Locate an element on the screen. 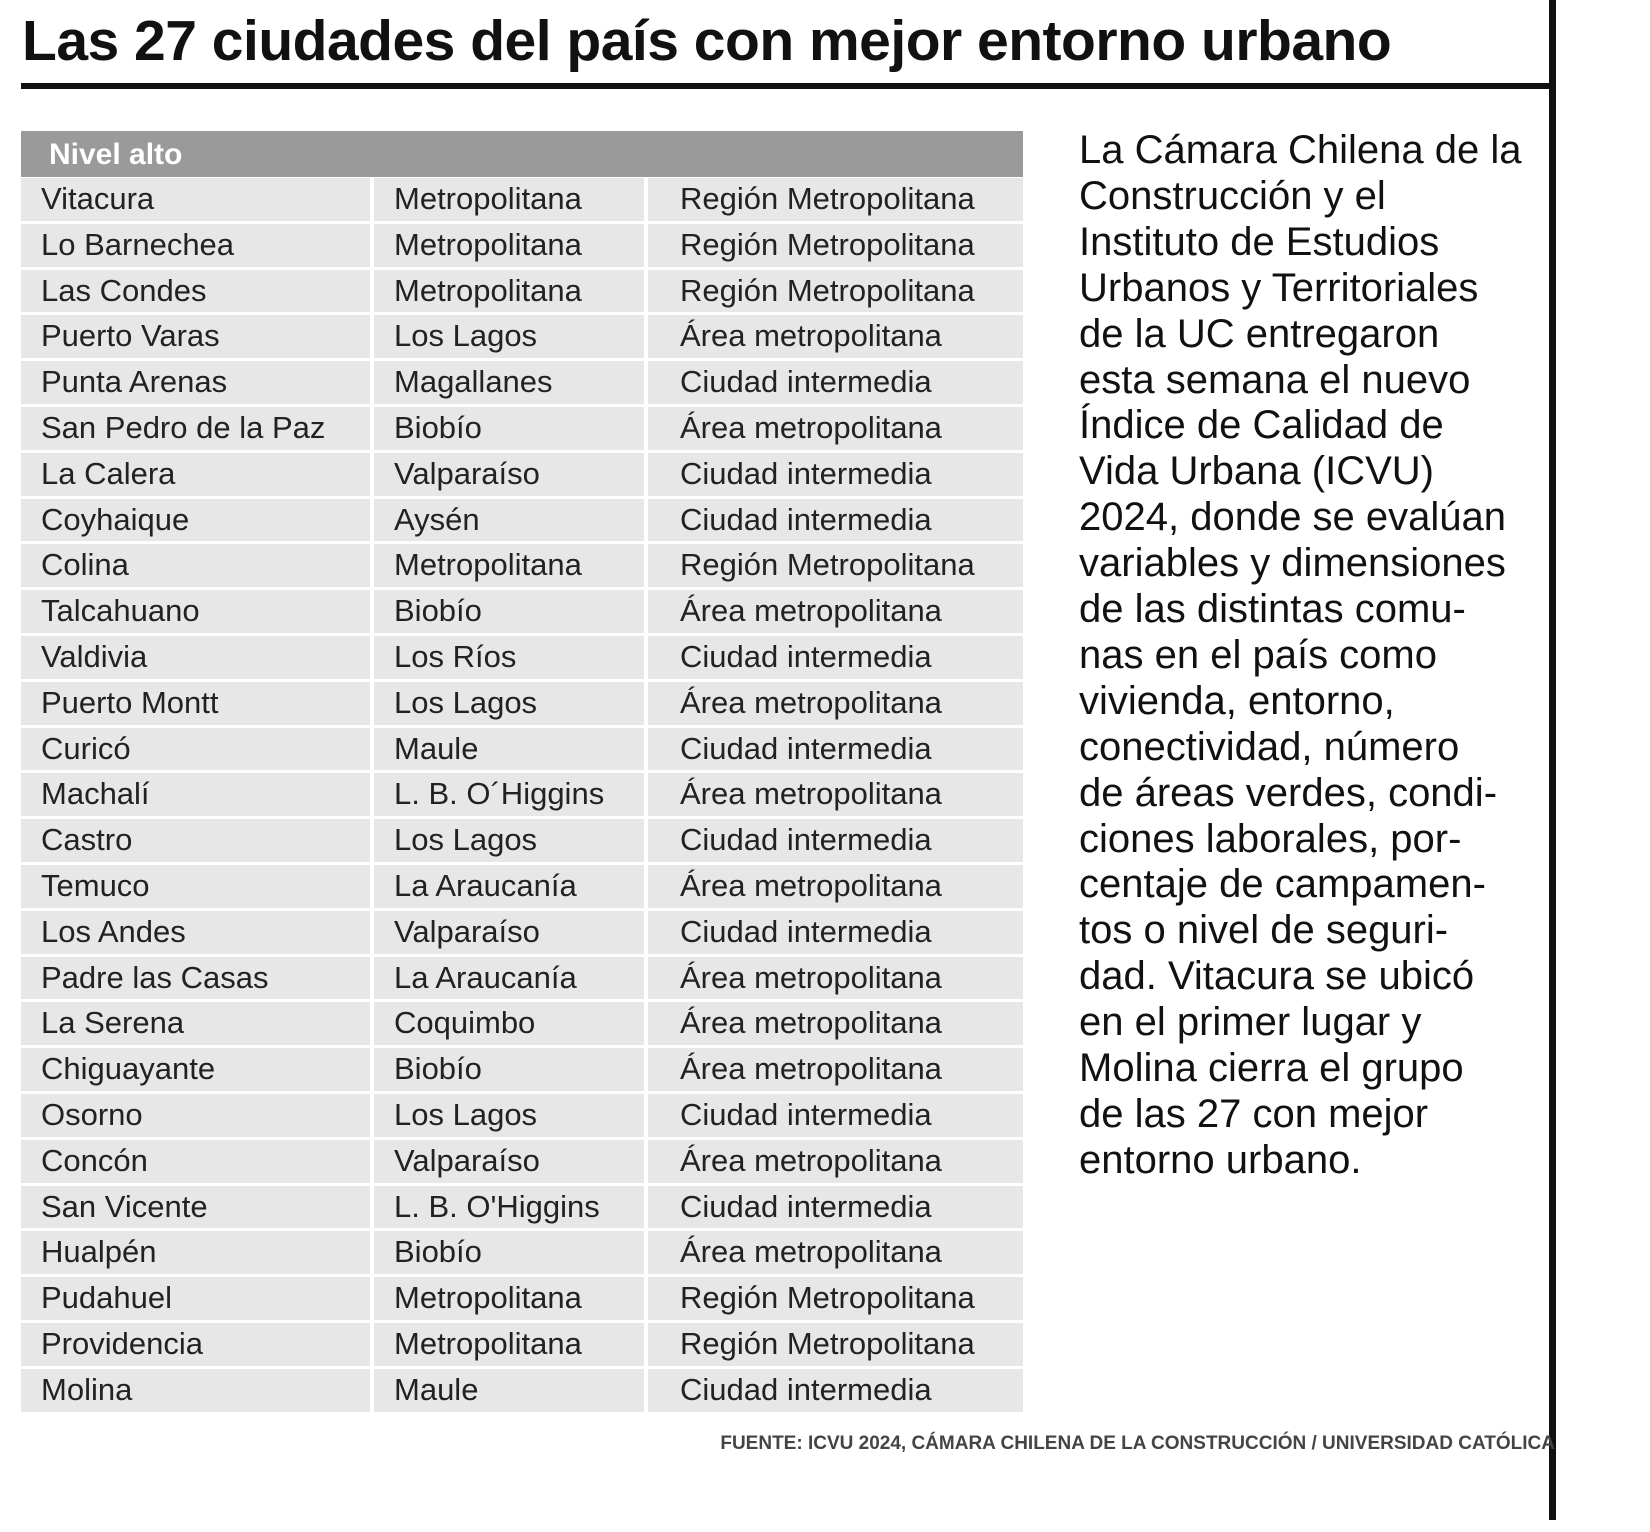  table-cell: Punta Arenas is located at coordinates (195, 382).